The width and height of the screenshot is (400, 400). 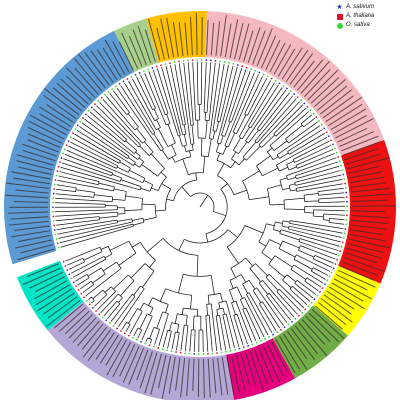 I want to click on legend-entry-a-thaliana: A. thaliana, so click(x=355, y=16).